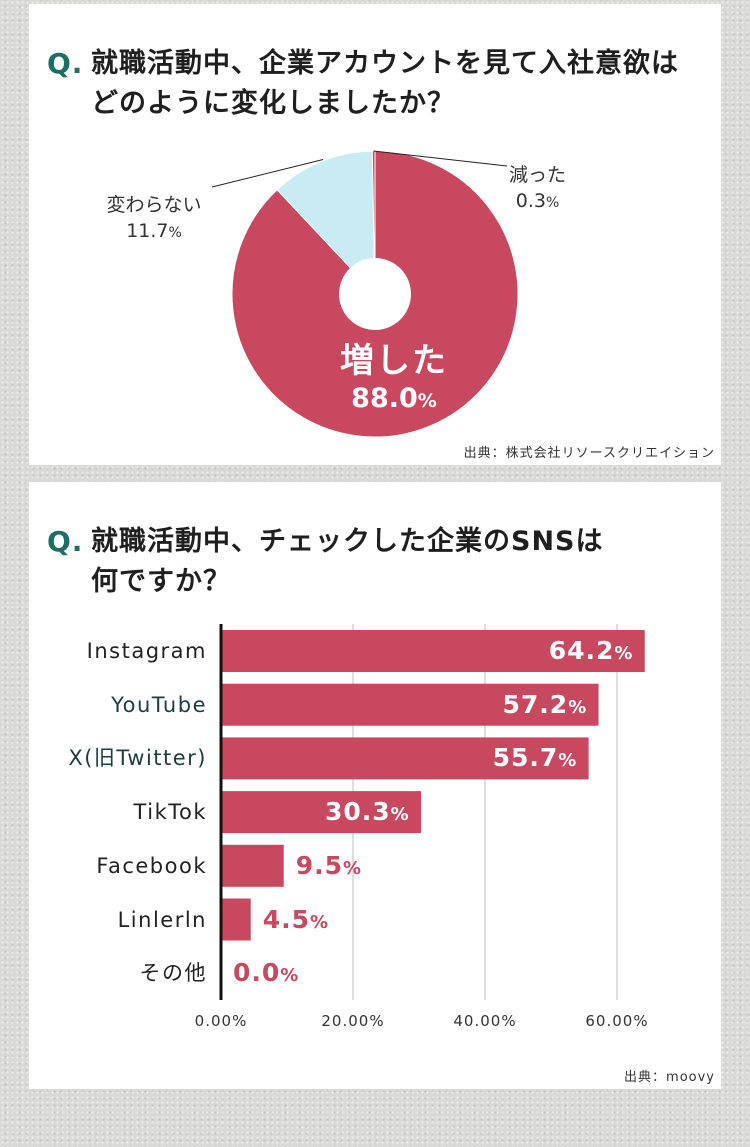  I want to click on label-unchanged-value: 11.7, so click(147, 231).